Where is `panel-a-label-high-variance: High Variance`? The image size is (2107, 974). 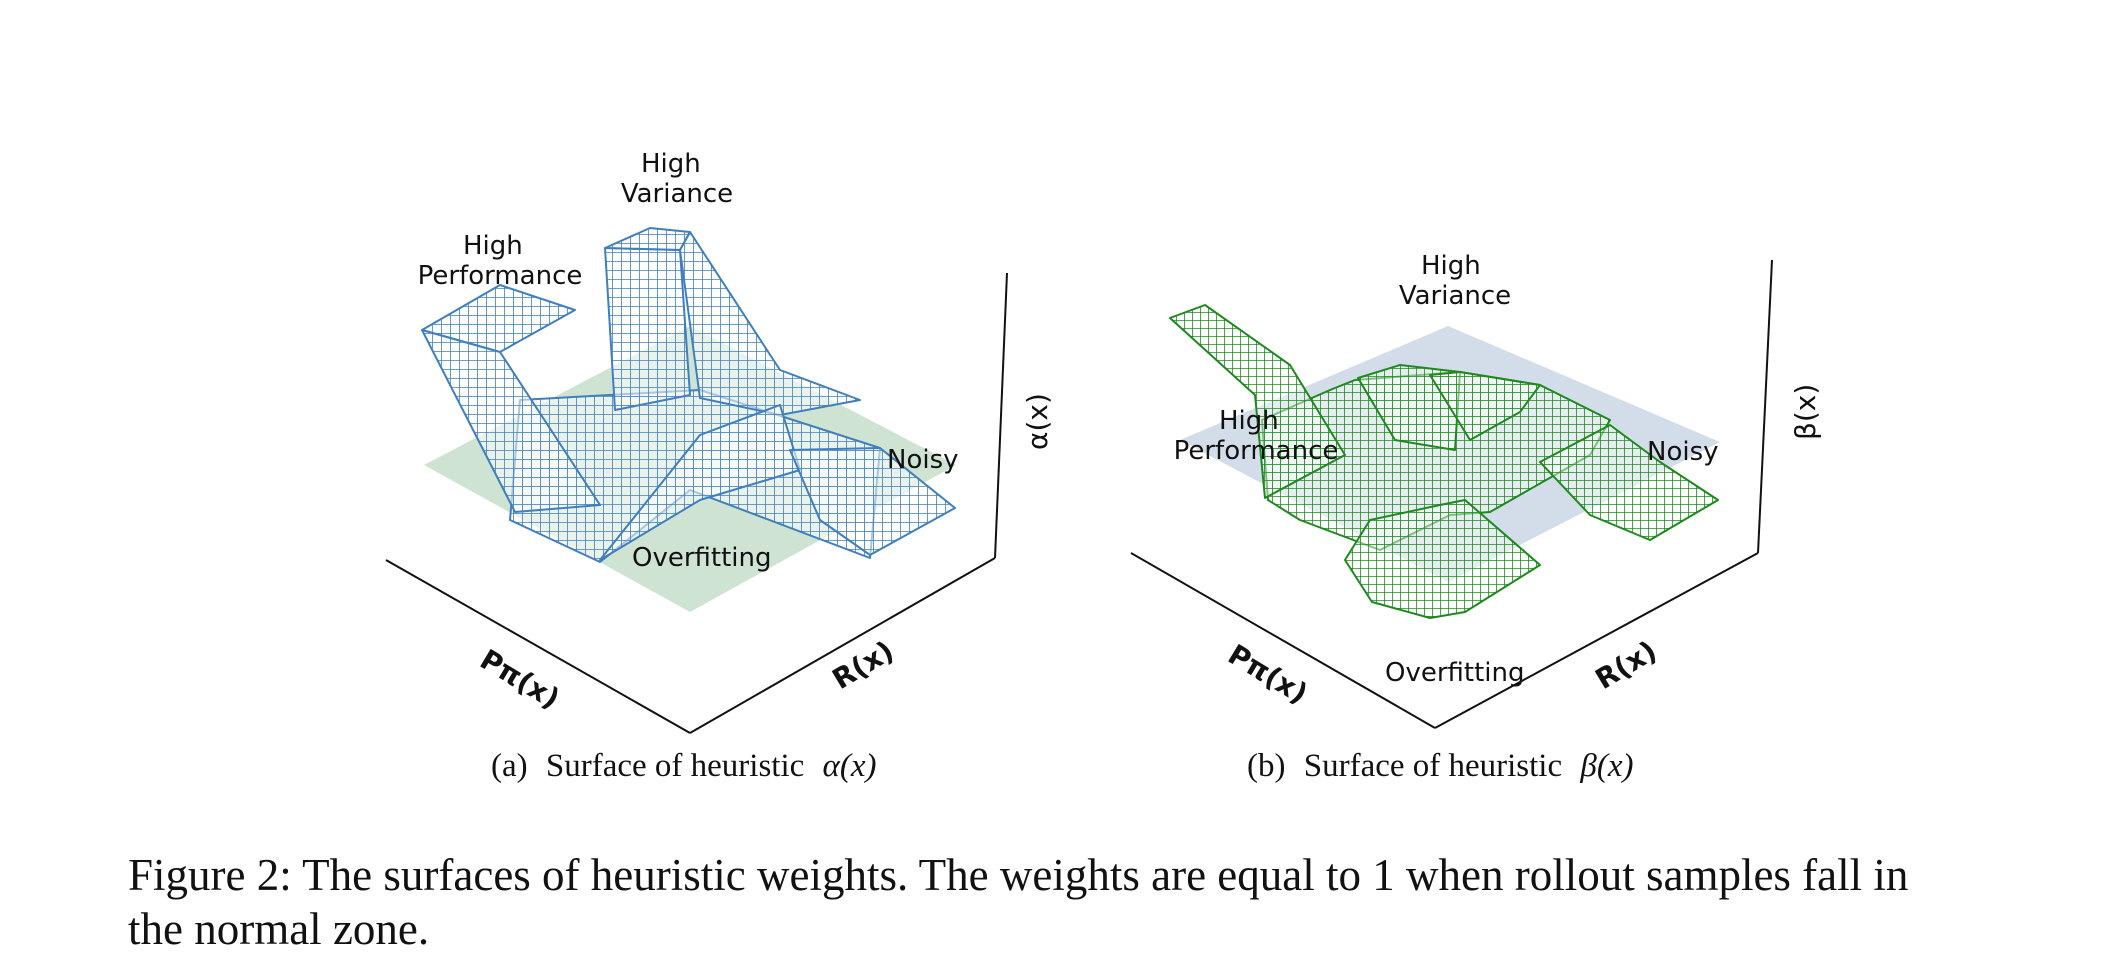
panel-a-label-high-variance: High Variance is located at coordinates (677, 179).